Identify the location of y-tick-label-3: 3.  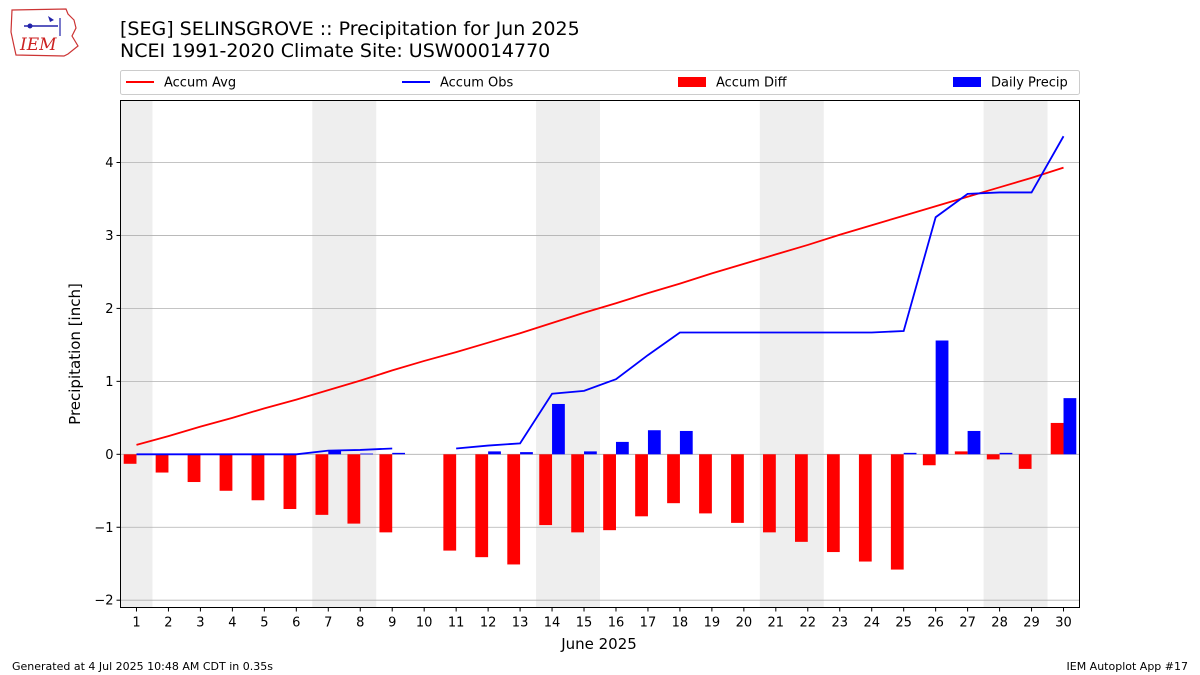
(109, 236).